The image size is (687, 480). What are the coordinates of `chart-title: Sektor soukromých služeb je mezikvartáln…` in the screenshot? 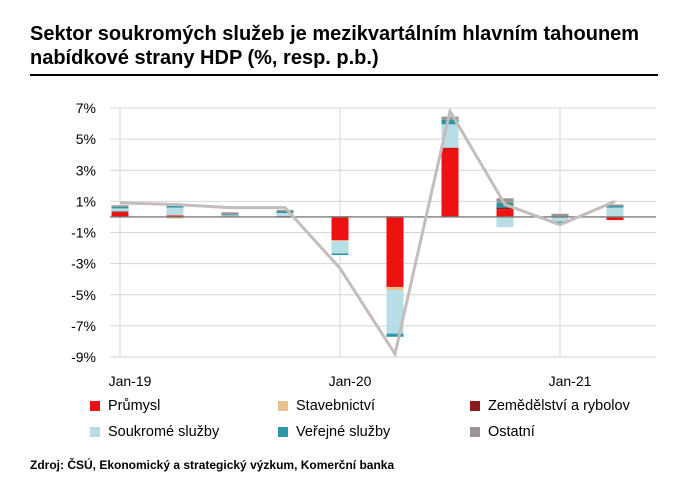 It's located at (350, 46).